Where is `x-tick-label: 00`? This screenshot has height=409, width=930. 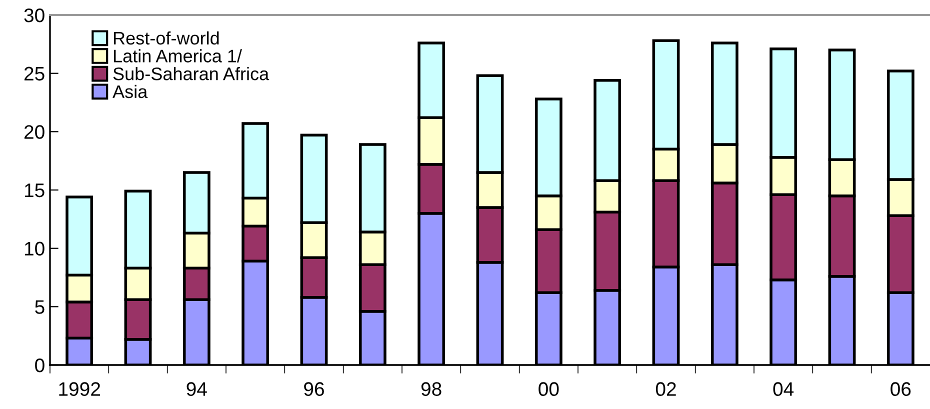
x-tick-label: 00 is located at coordinates (548, 389).